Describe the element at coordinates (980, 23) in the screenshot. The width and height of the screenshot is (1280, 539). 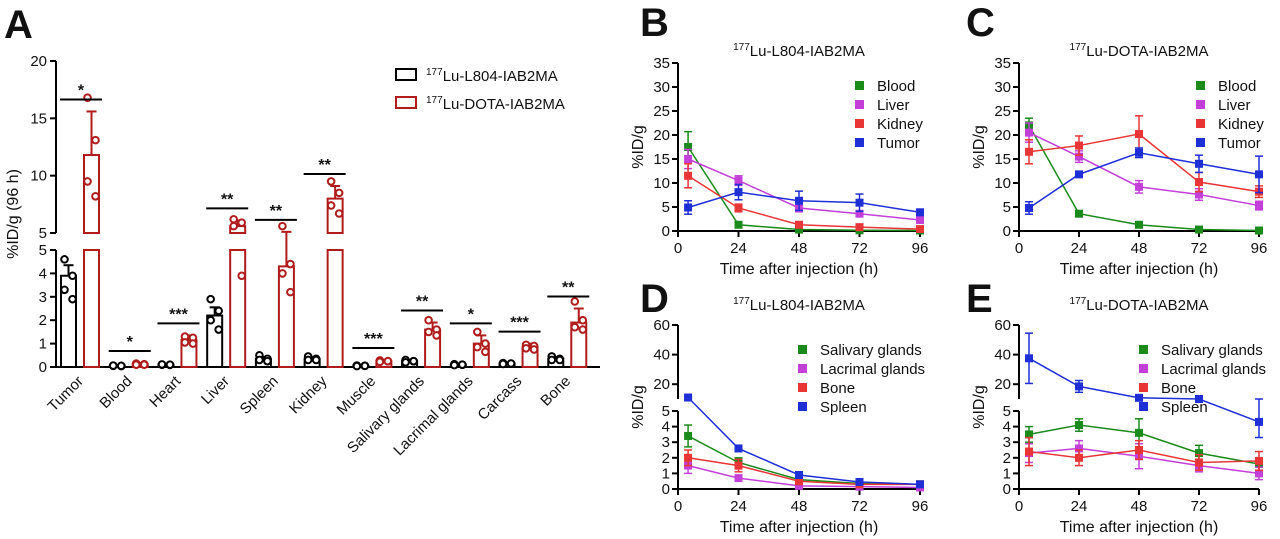
I see `panel-letter-c: C` at that location.